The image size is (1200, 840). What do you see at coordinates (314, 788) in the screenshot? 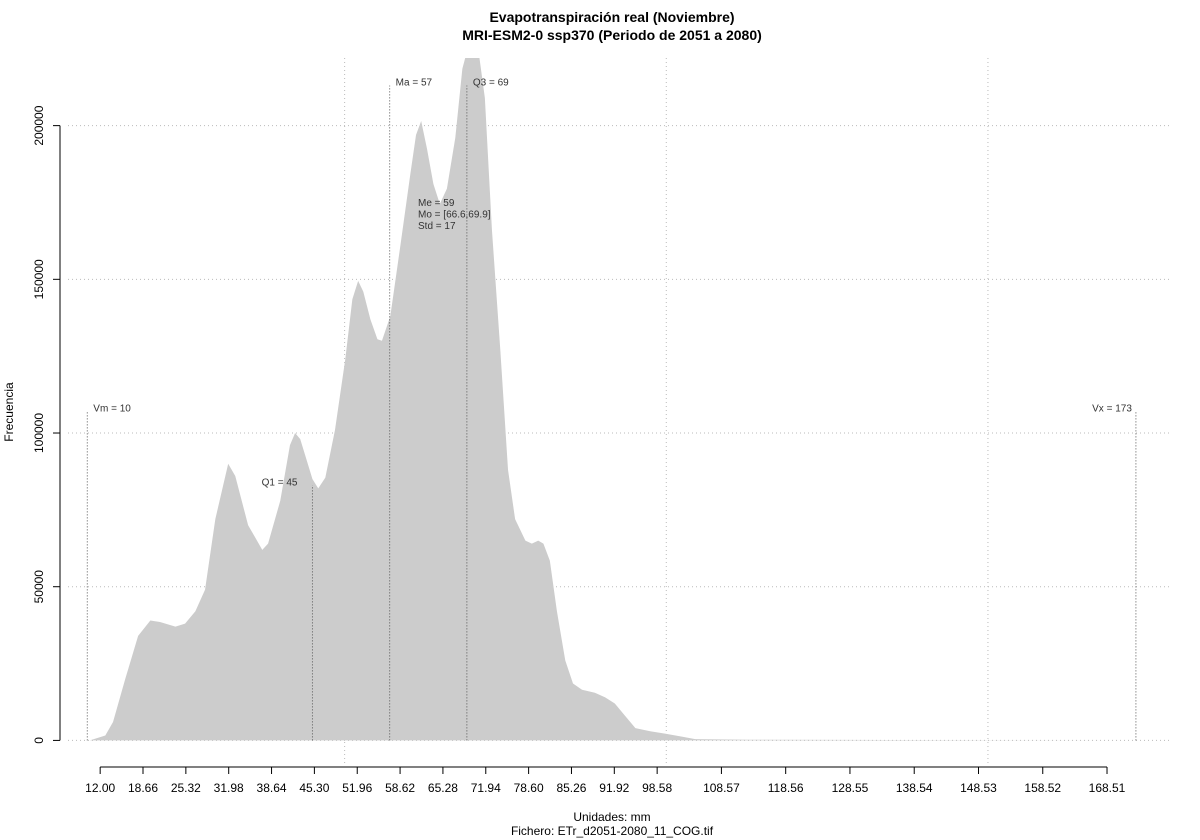
I see `x-tick-label: 45.30` at bounding box center [314, 788].